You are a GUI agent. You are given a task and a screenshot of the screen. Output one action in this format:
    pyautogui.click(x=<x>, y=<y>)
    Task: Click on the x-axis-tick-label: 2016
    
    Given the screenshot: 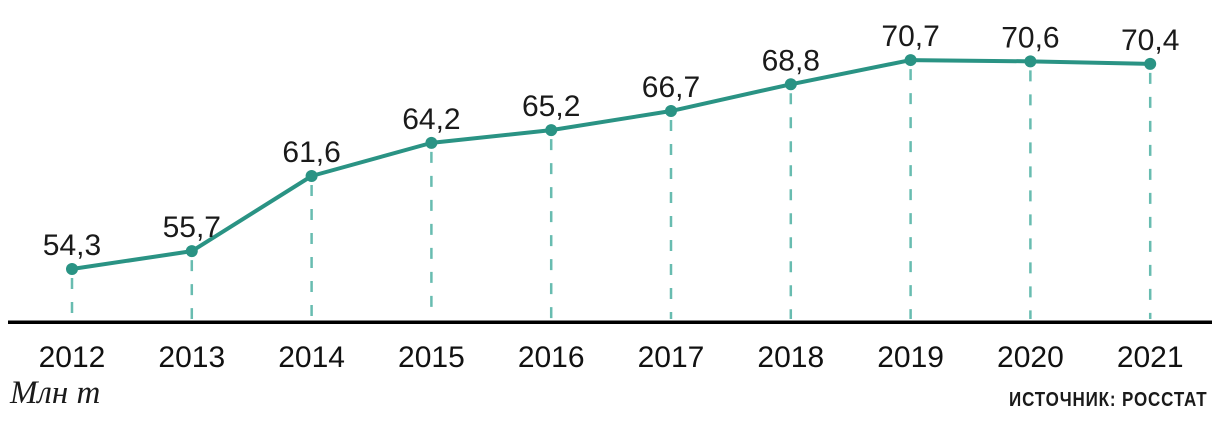 What is the action you would take?
    pyautogui.click(x=551, y=357)
    